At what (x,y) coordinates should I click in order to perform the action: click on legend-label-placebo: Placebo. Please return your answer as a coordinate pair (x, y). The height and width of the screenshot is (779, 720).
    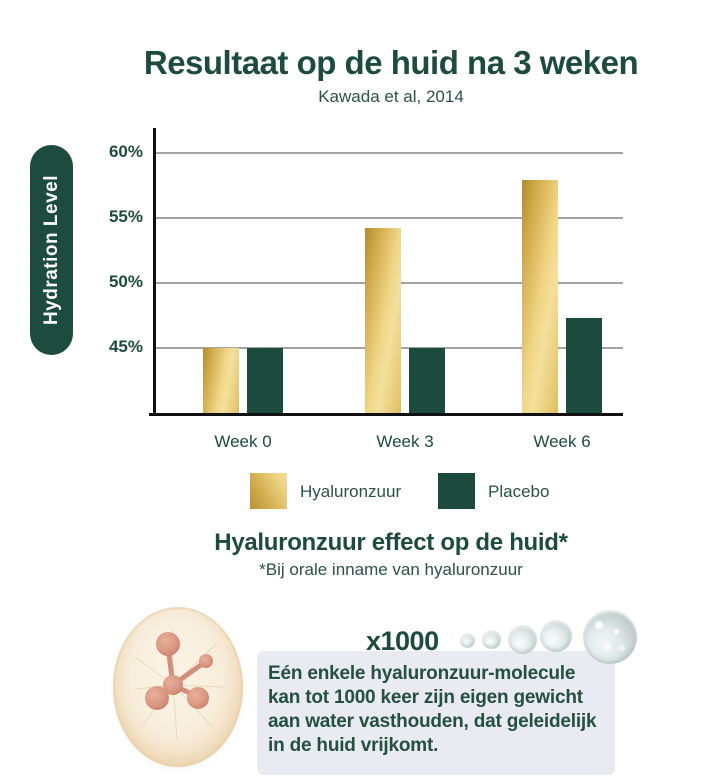
    Looking at the image, I should click on (519, 491).